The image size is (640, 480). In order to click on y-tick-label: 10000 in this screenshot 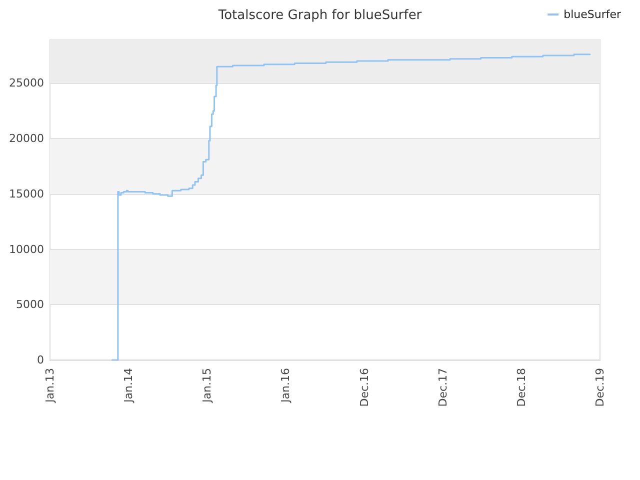, I will do `click(26, 249)`.